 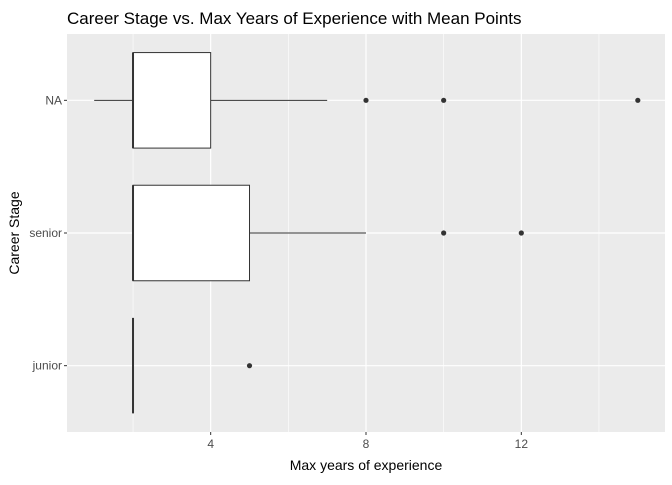 What do you see at coordinates (366, 444) in the screenshot?
I see `x-tick-label: 8` at bounding box center [366, 444].